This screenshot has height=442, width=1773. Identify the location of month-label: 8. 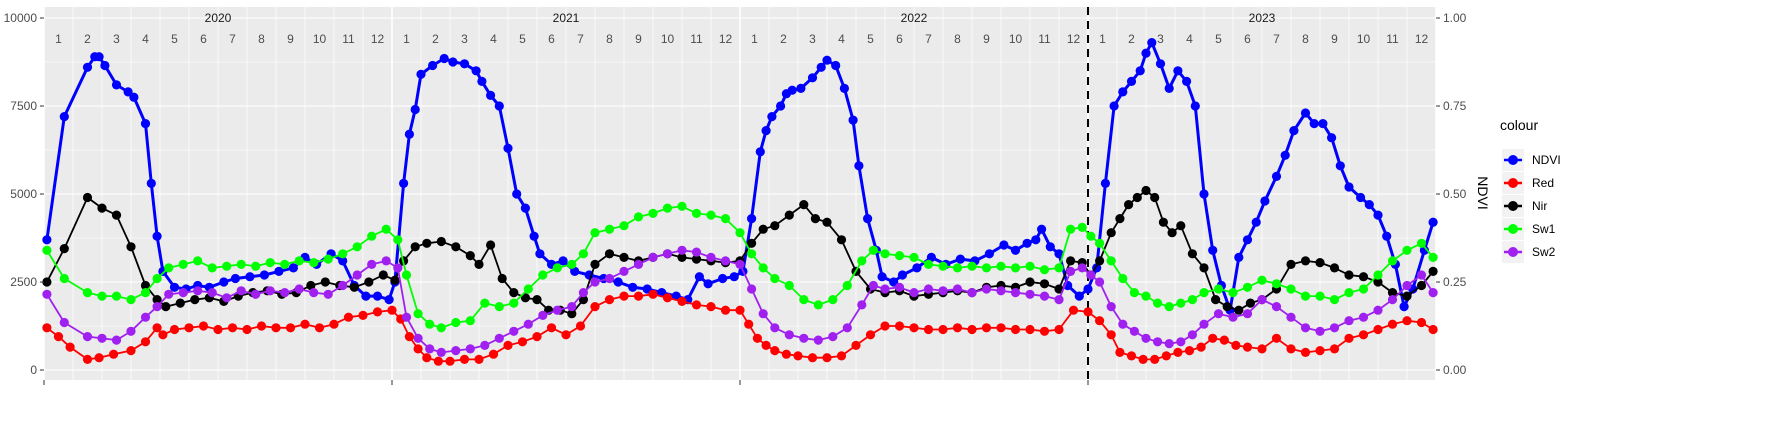
(957, 39).